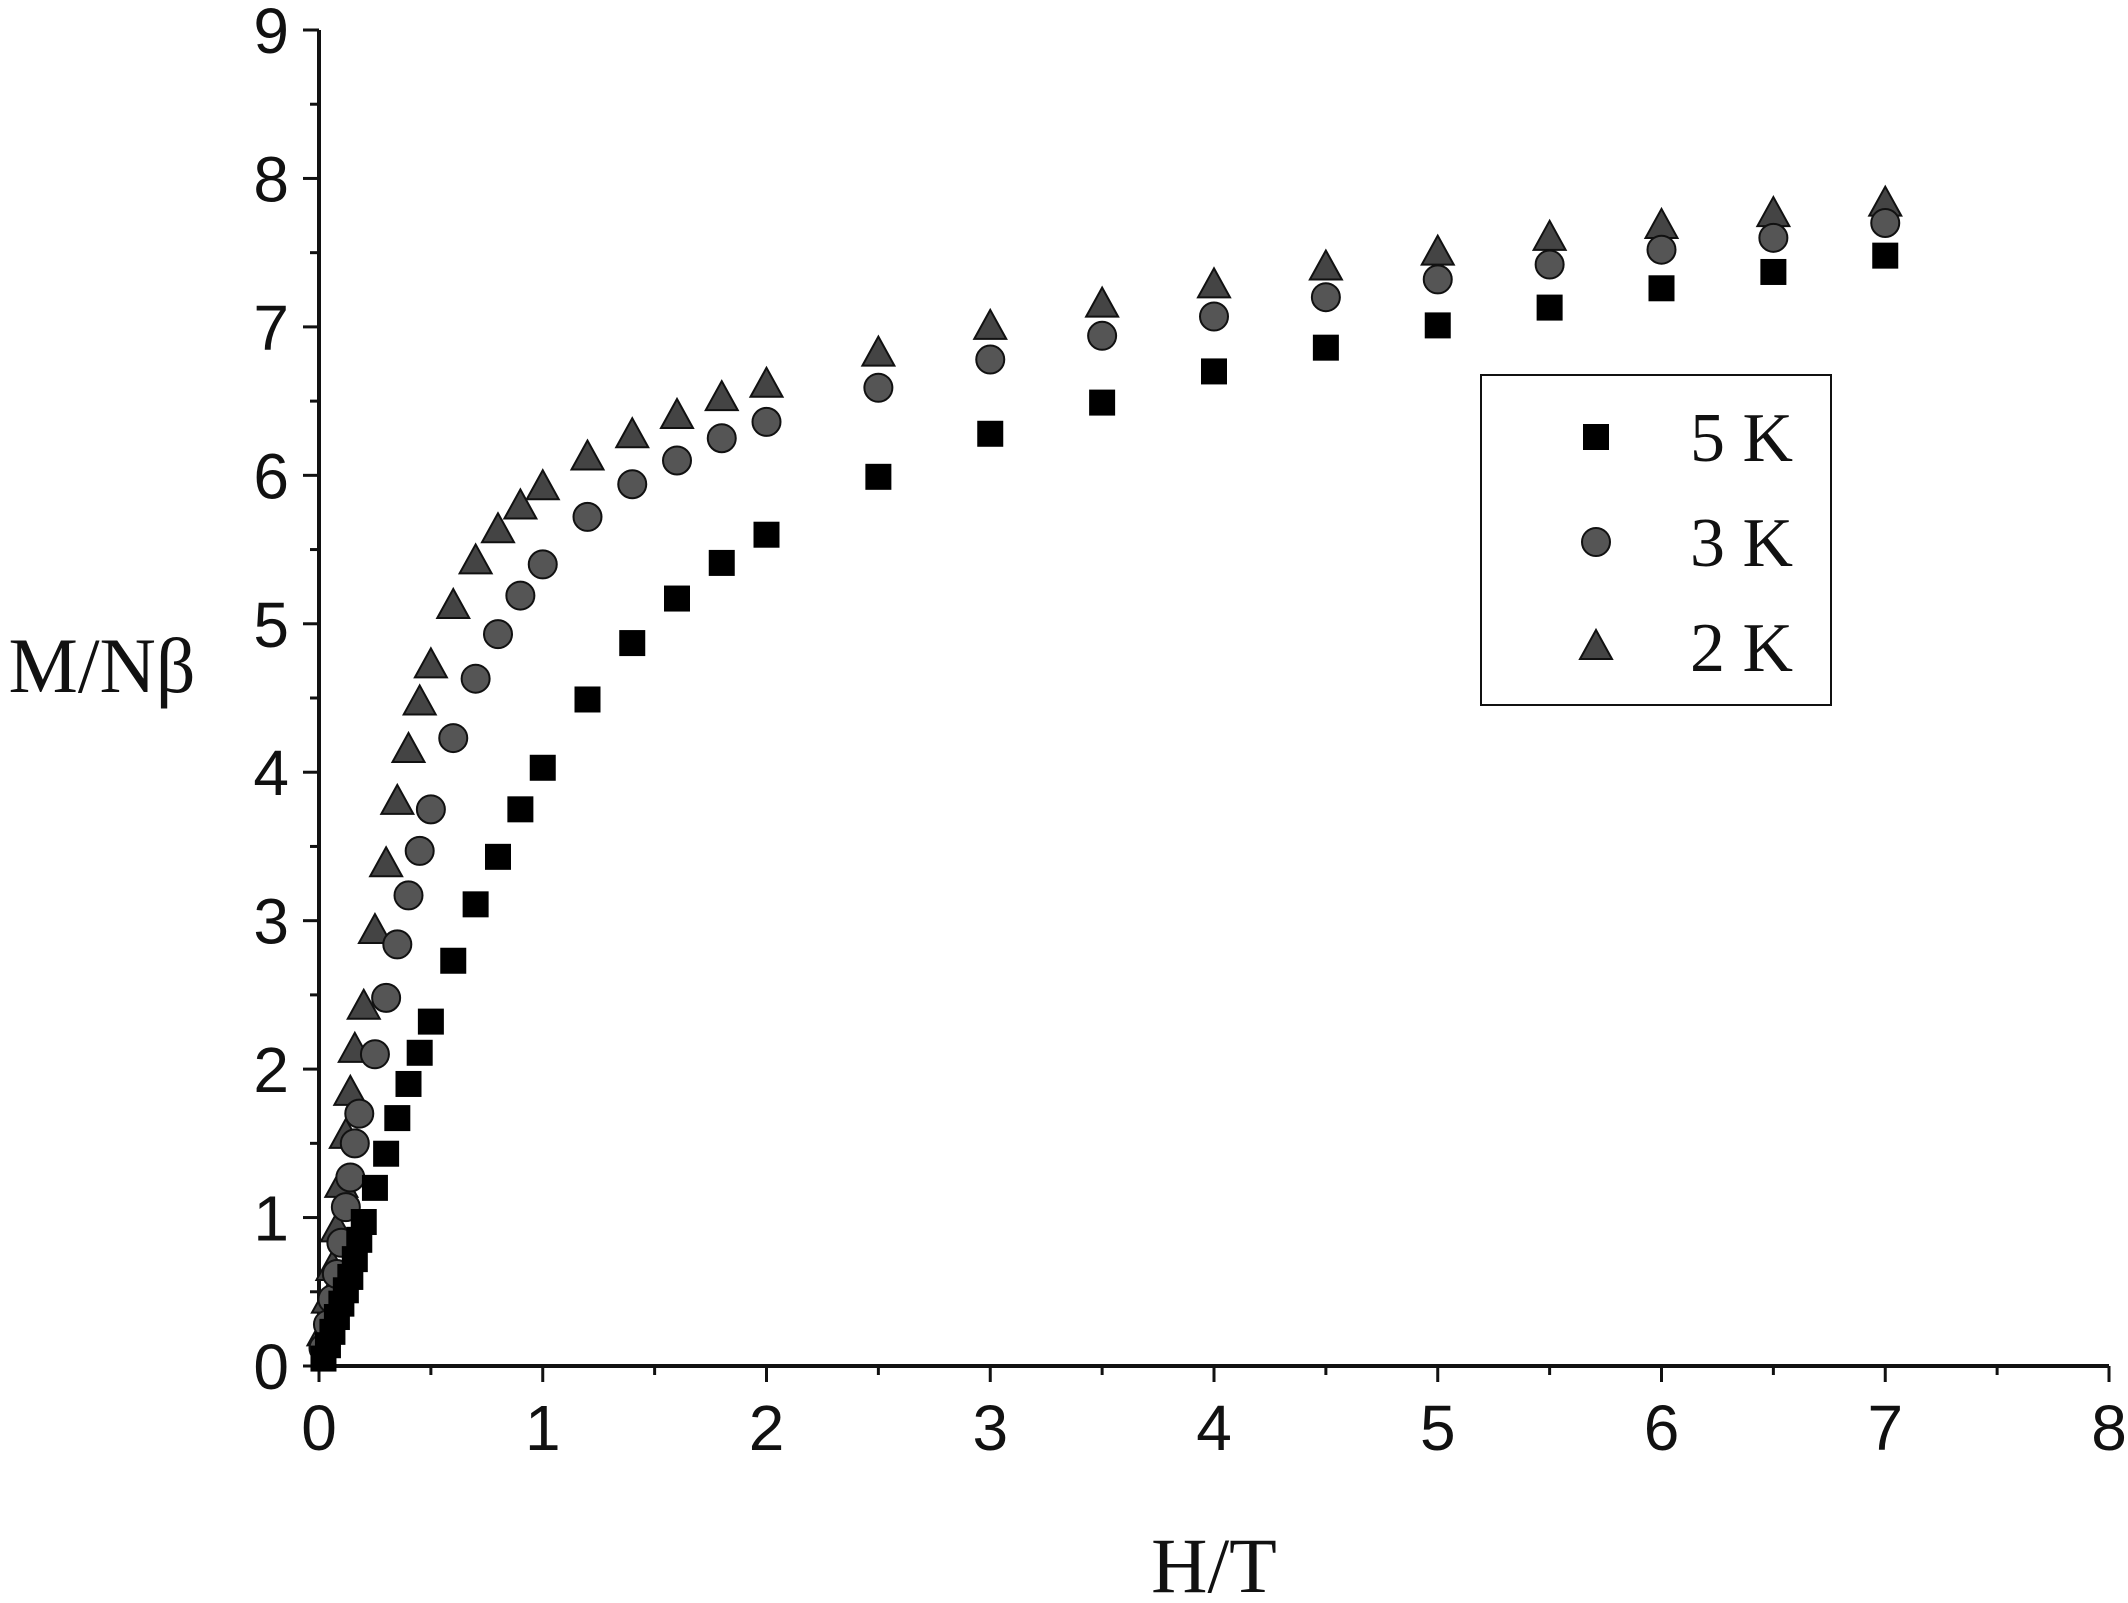 This screenshot has height=1603, width=2128. What do you see at coordinates (271, 1070) in the screenshot?
I see `y-tick-label: 2` at bounding box center [271, 1070].